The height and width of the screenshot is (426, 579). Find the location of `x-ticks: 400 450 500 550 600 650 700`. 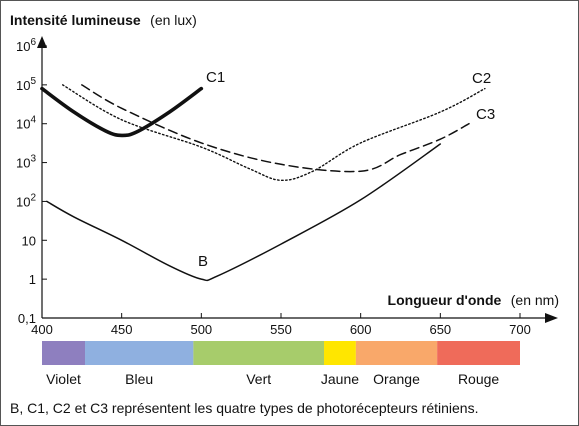

x-ticks: 400 450 500 550 600 650 700 is located at coordinates (281, 325).